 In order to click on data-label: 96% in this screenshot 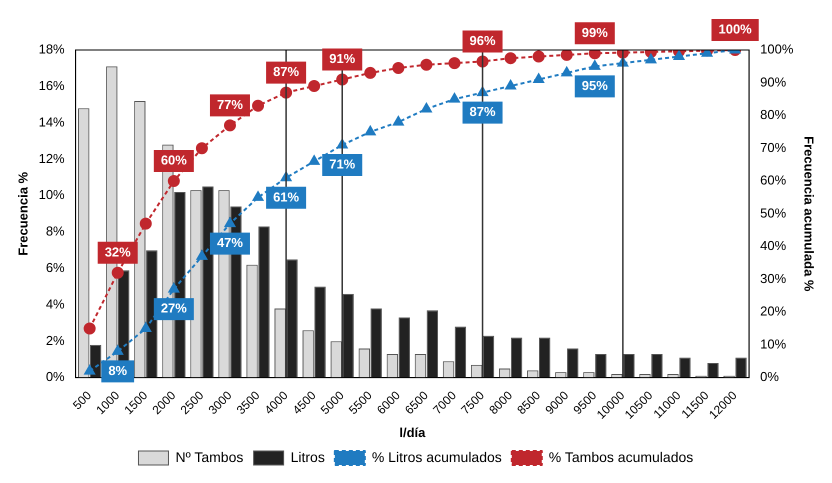, I will do `click(483, 40)`.